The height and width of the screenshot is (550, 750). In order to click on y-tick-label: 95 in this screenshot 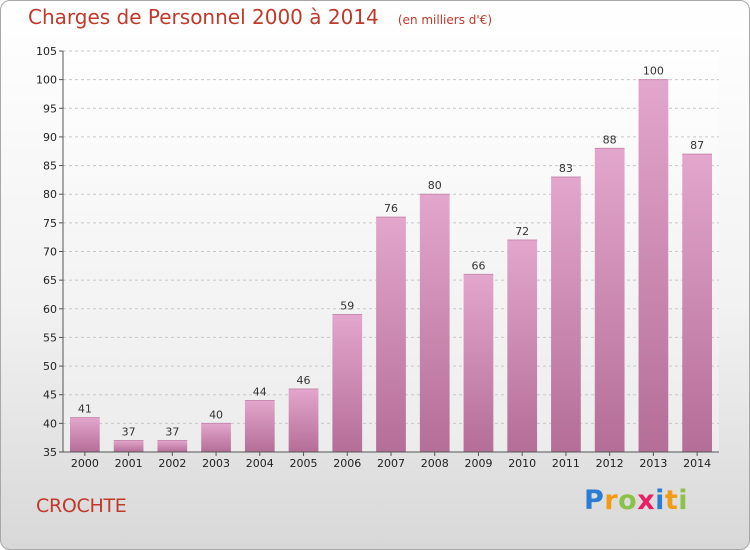, I will do `click(50, 108)`.